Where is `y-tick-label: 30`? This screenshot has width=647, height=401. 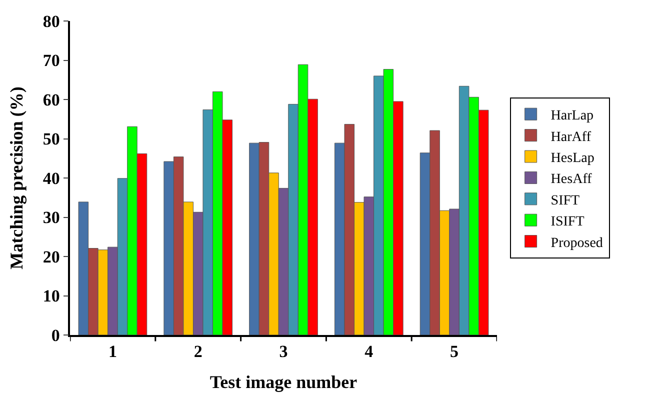 y-tick-label: 30 is located at coordinates (51, 218).